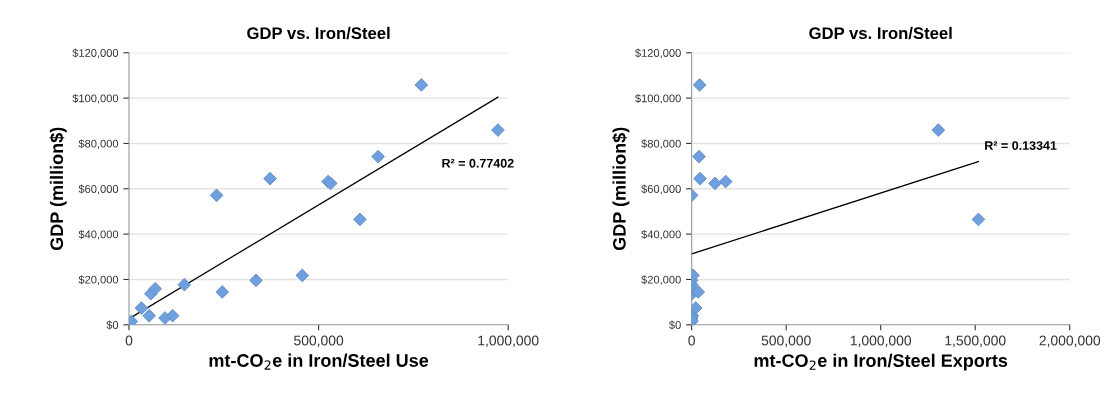 This screenshot has height=406, width=1112. I want to click on x-tick-label: 2,000,000, so click(1070, 341).